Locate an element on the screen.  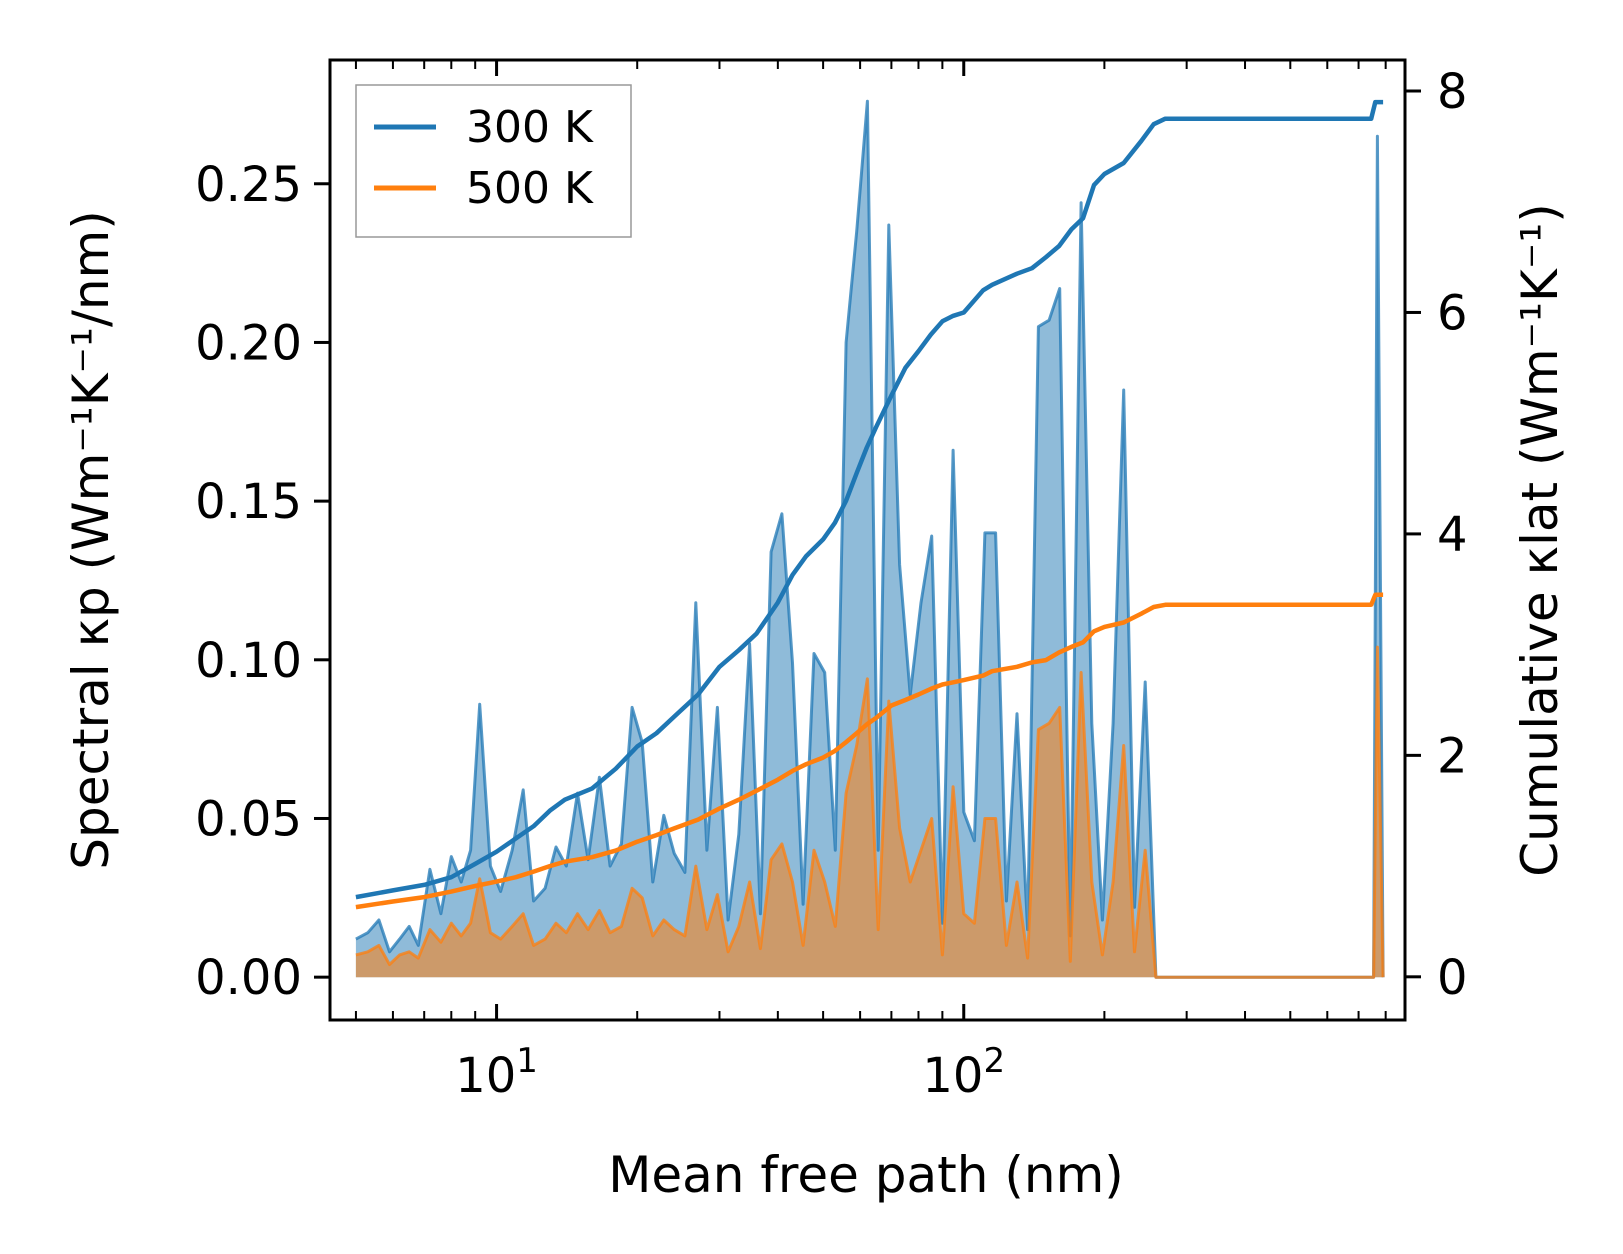
y-left-tick-label: 0.20 is located at coordinates (248, 343).